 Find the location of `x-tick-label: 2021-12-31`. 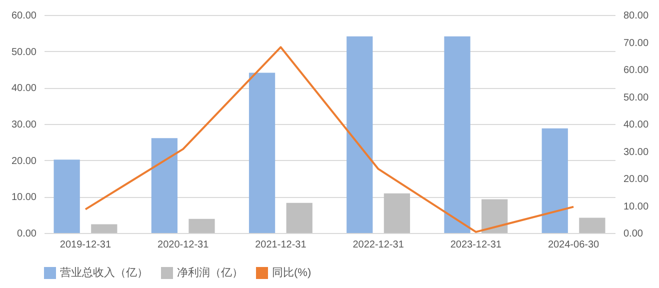

x-tick-label: 2021-12-31 is located at coordinates (281, 245).